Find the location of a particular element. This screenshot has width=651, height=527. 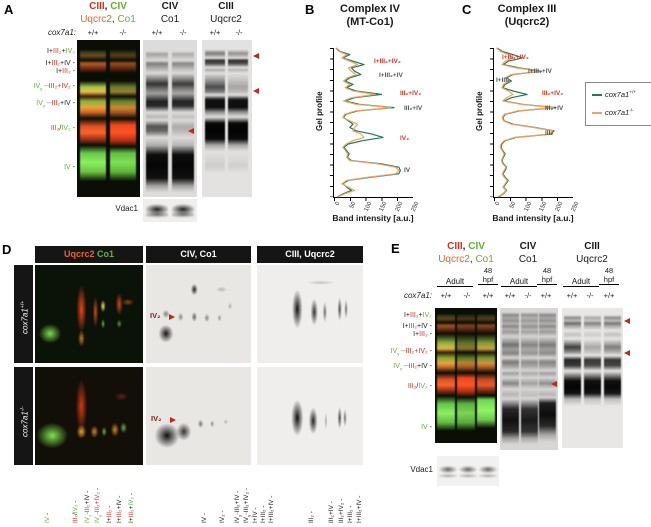

panel-e-ciii-subtitle: Uqcrc2 is located at coordinates (592, 259).